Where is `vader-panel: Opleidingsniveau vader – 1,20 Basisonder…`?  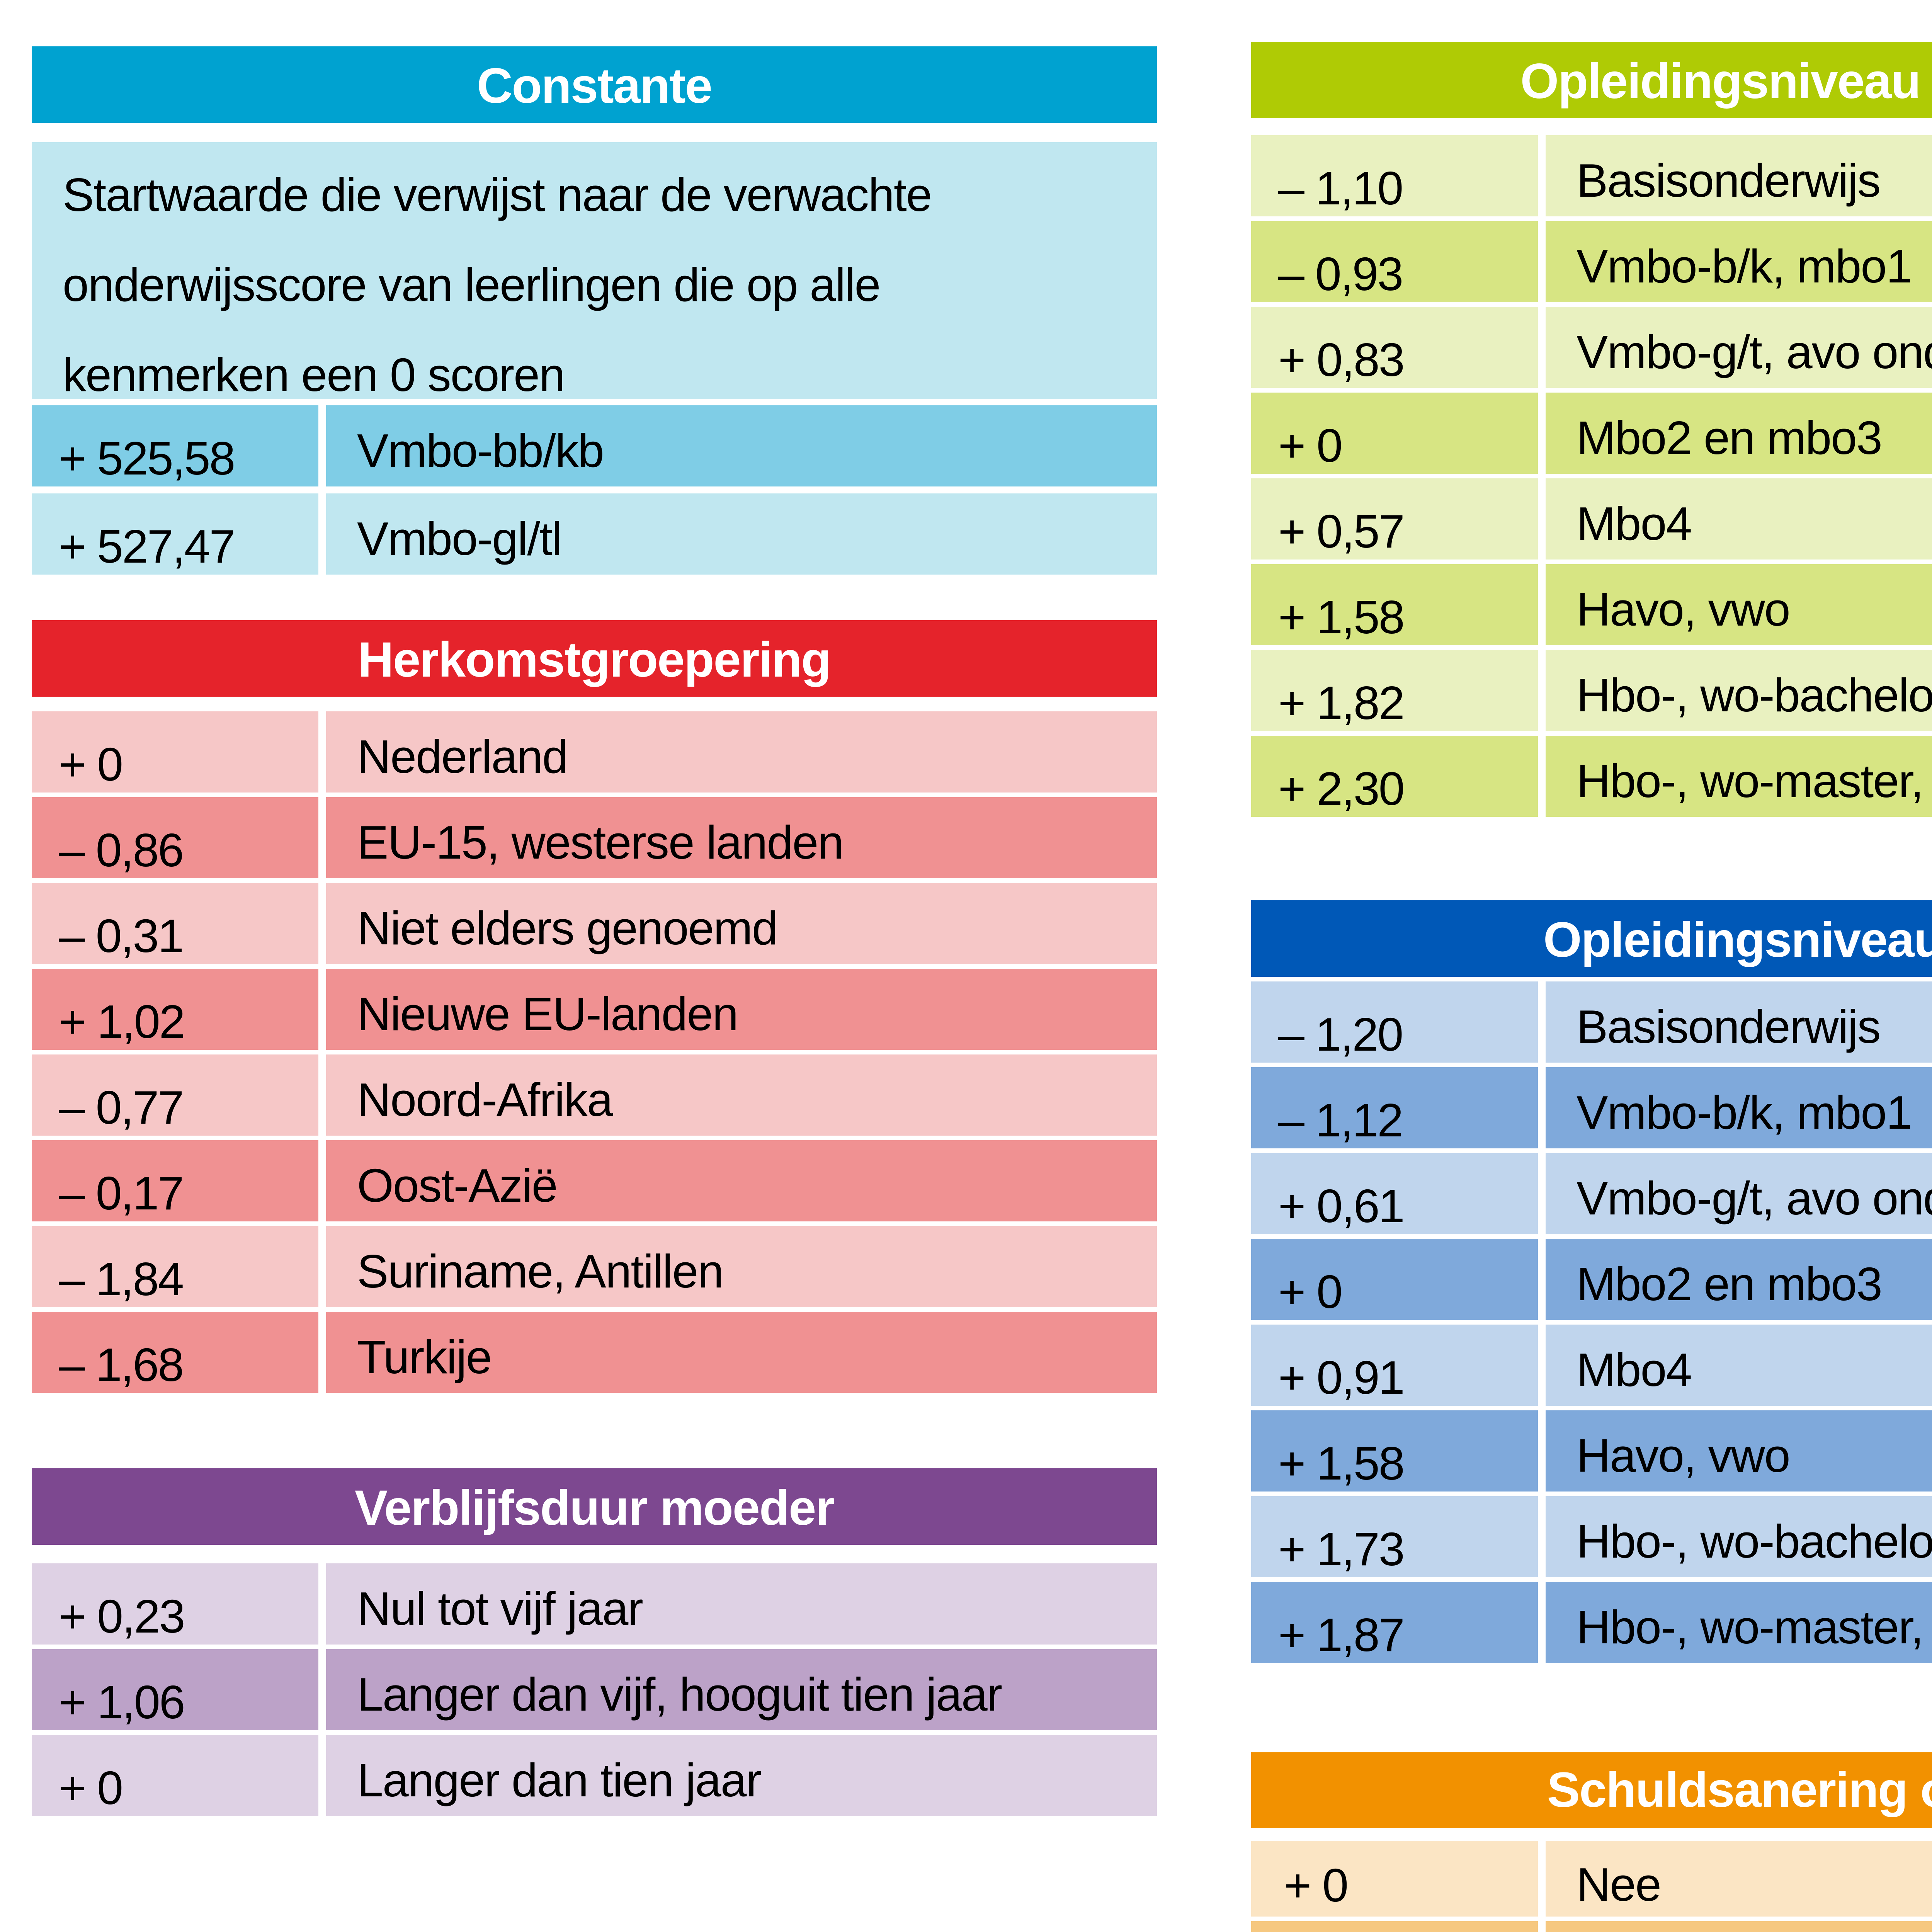 vader-panel: Opleidingsniveau vader – 1,20 Basisonder… is located at coordinates (1591, 1282).